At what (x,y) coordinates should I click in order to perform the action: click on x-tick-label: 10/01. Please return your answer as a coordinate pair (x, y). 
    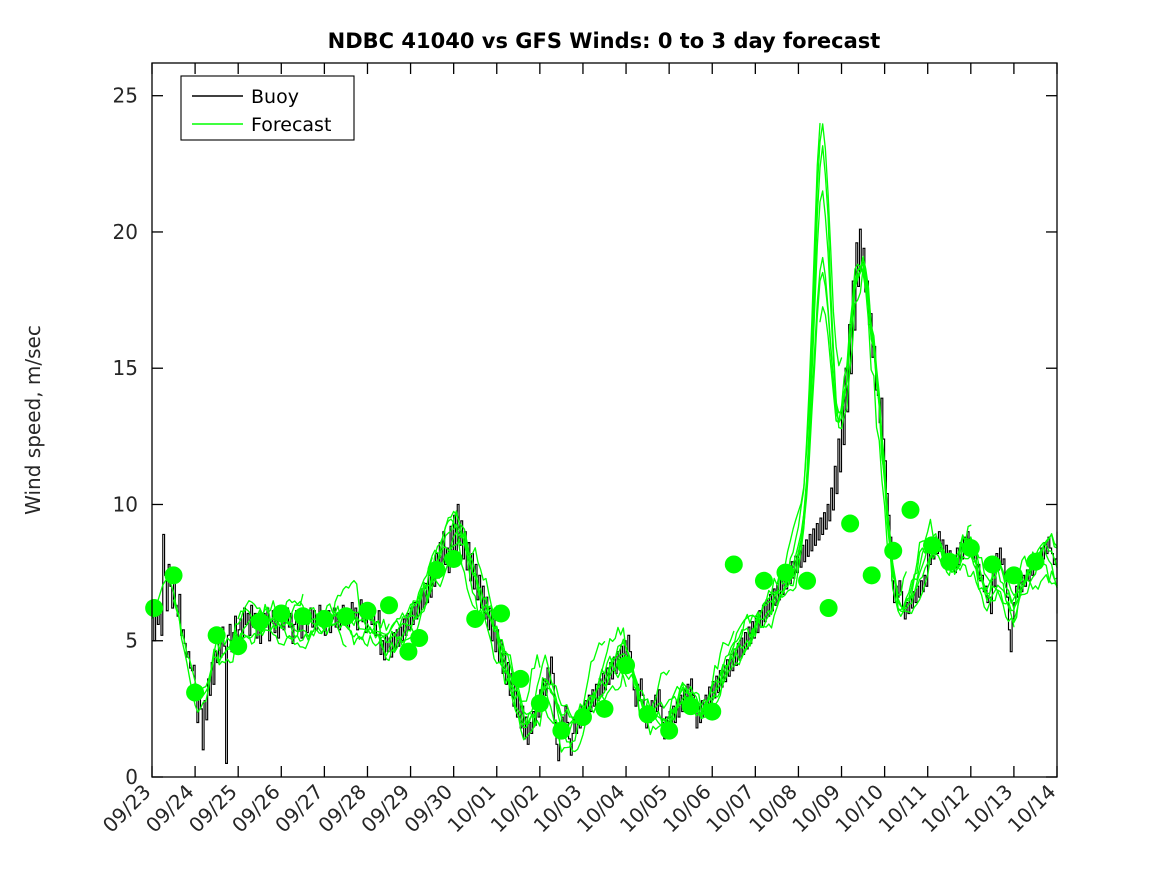
    Looking at the image, I should click on (472, 809).